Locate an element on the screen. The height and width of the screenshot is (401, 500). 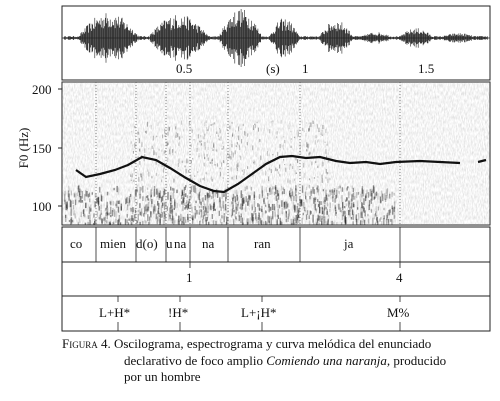
syllable-na1: na is located at coordinates (180, 243).